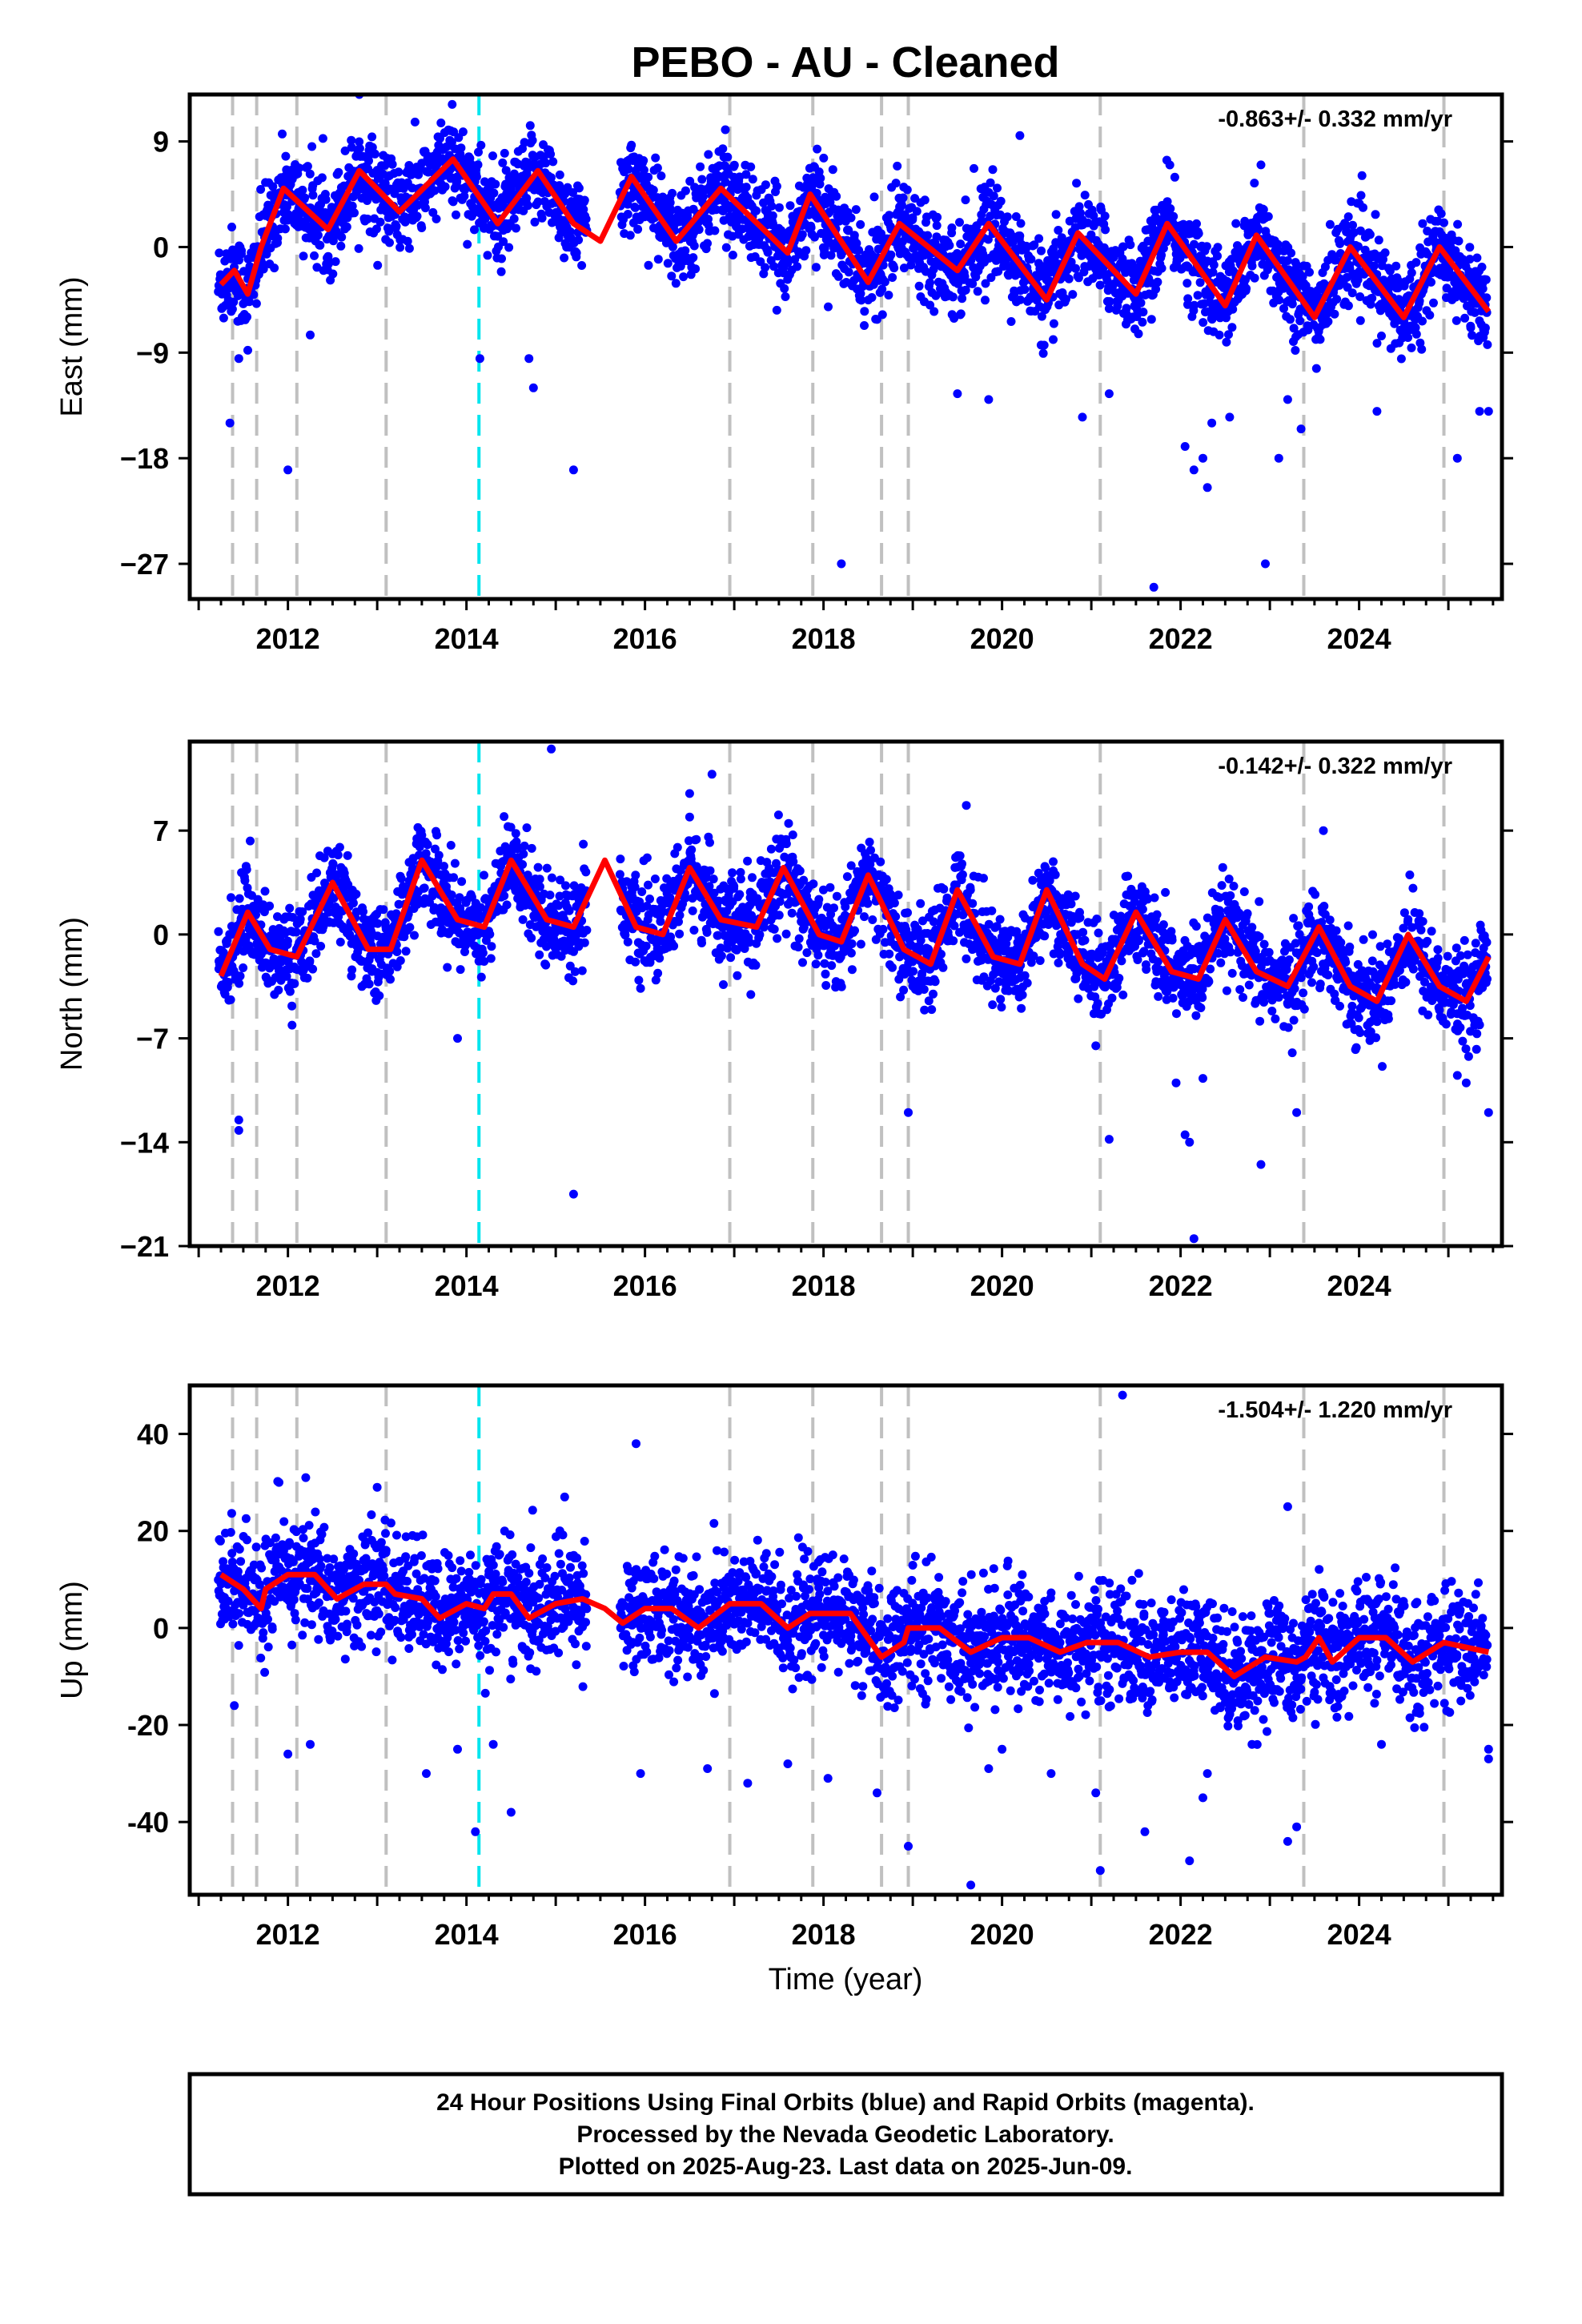 This screenshot has height=2324, width=1582. What do you see at coordinates (144, 458) in the screenshot?
I see `east-ytick-label: −18` at bounding box center [144, 458].